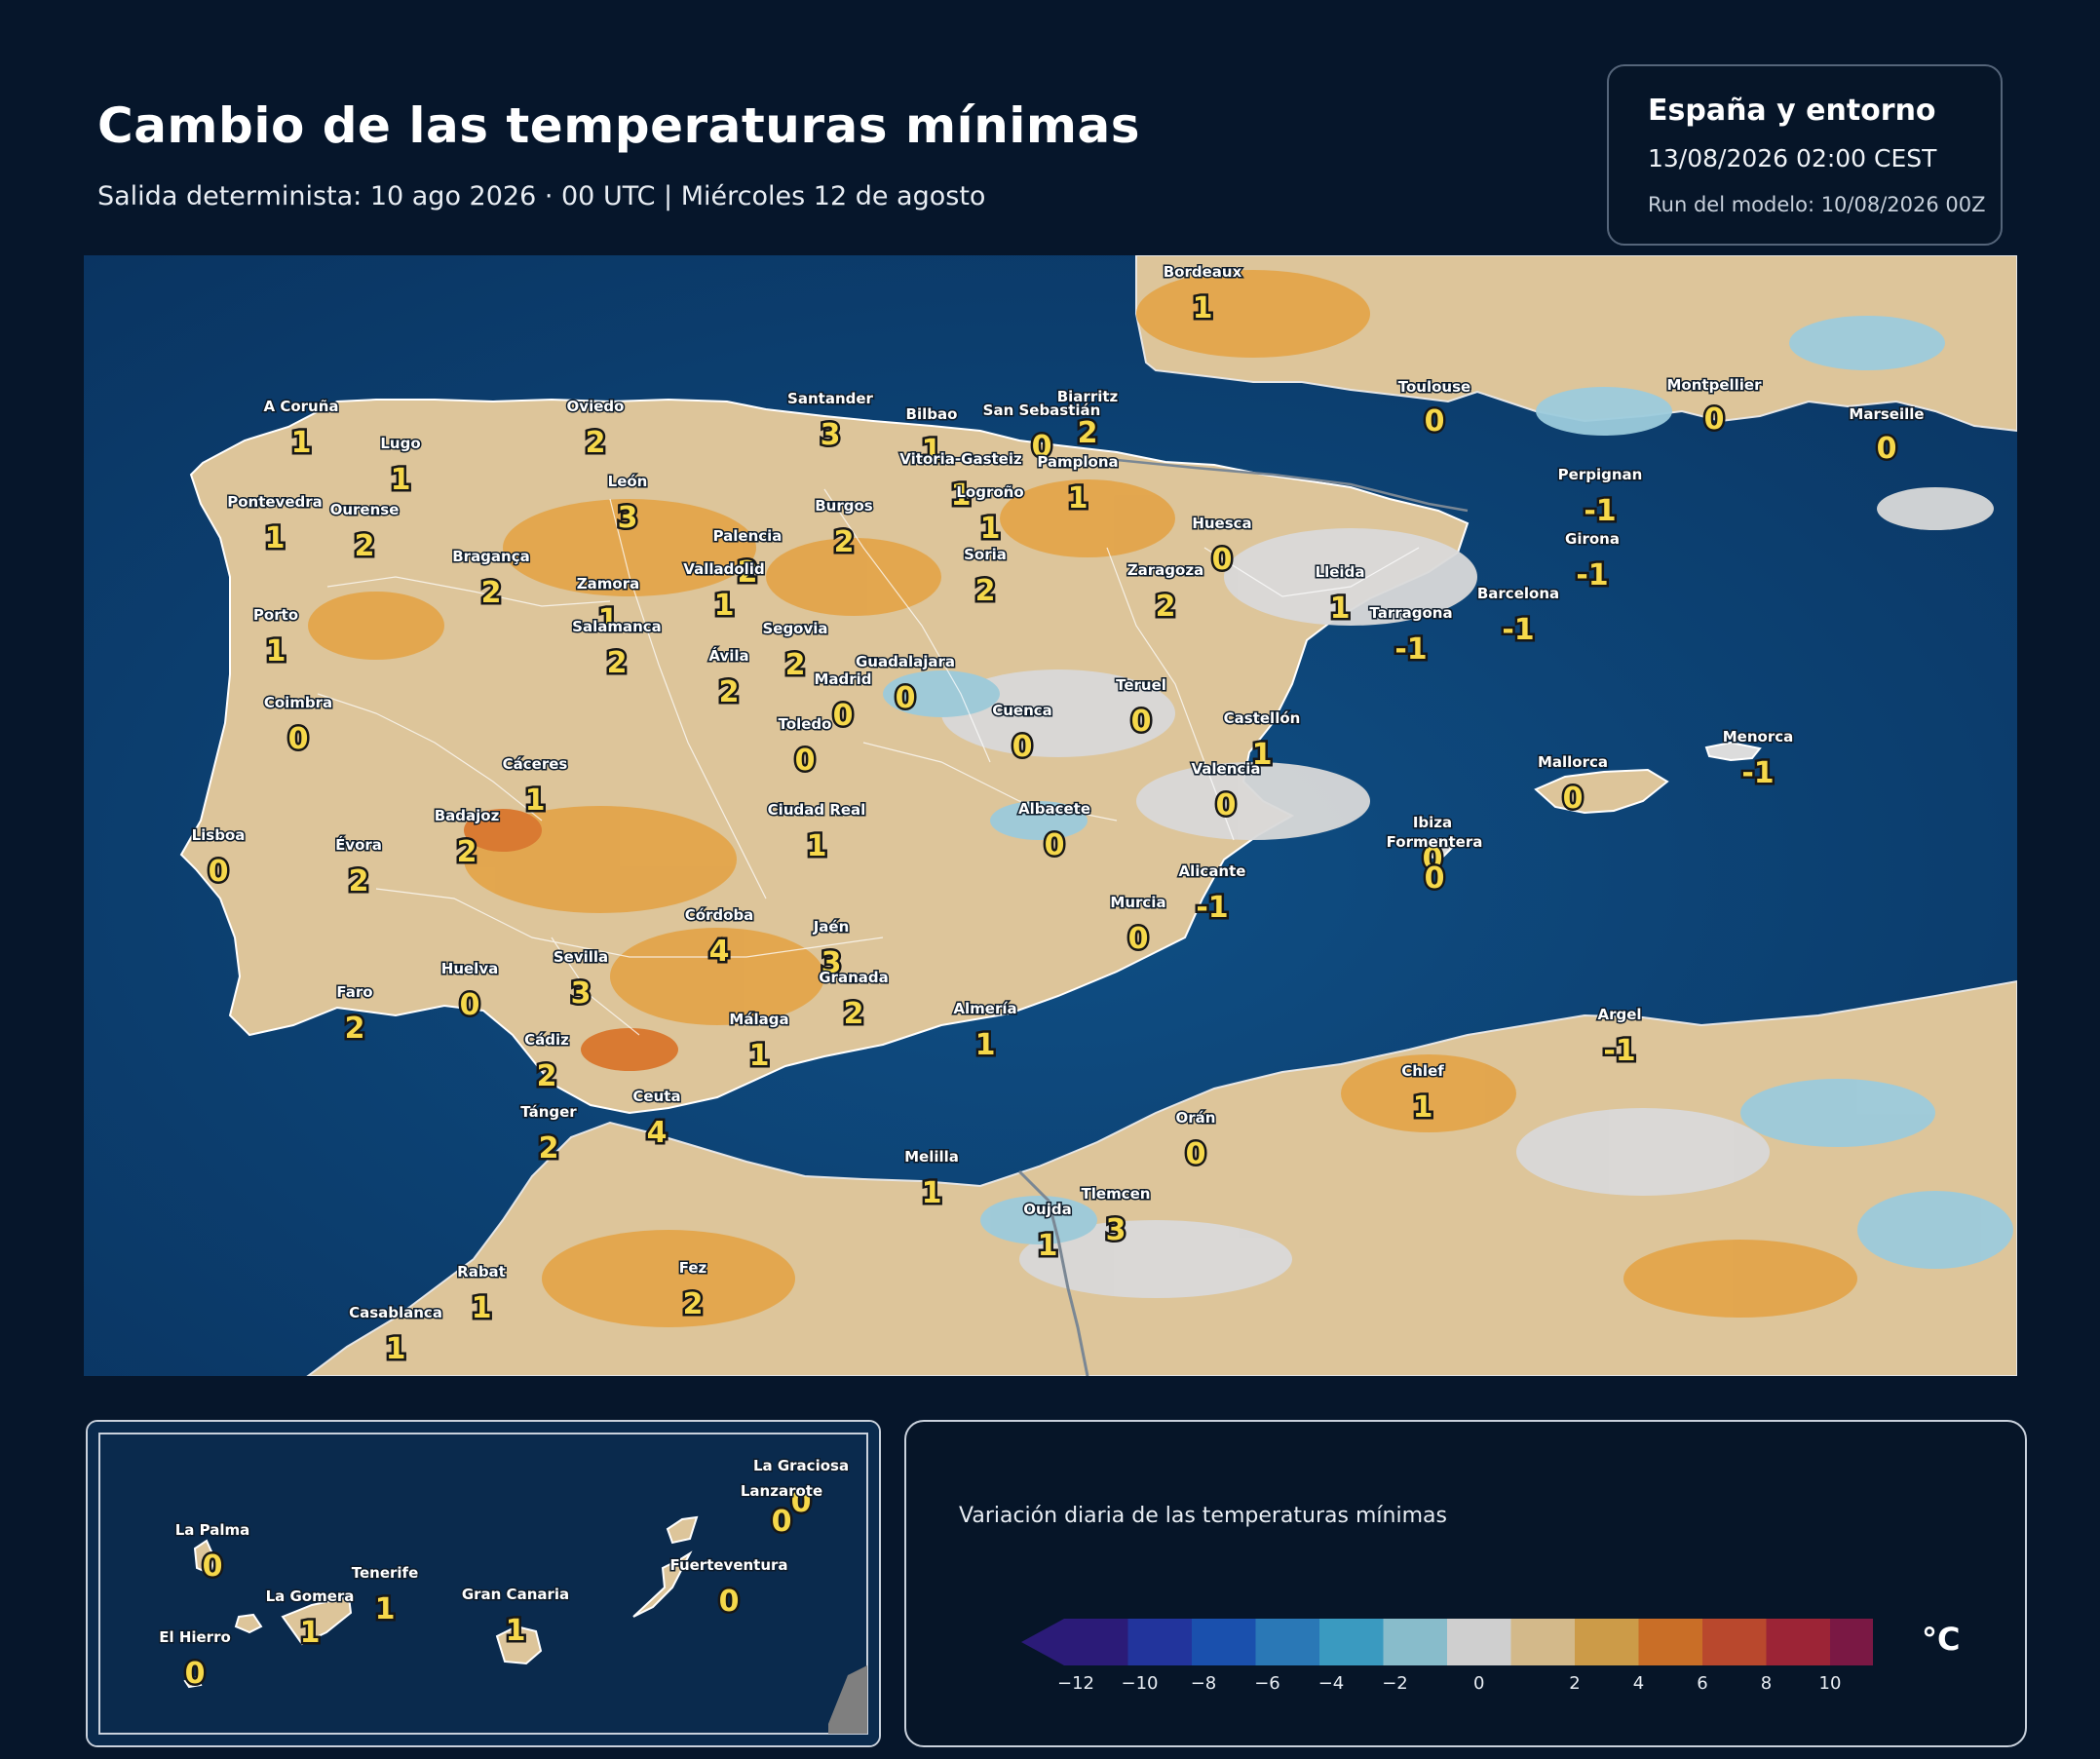 The height and width of the screenshot is (1759, 2100). Describe the element at coordinates (1138, 926) in the screenshot. I see `city-marker-murcia: Murcia 0` at that location.